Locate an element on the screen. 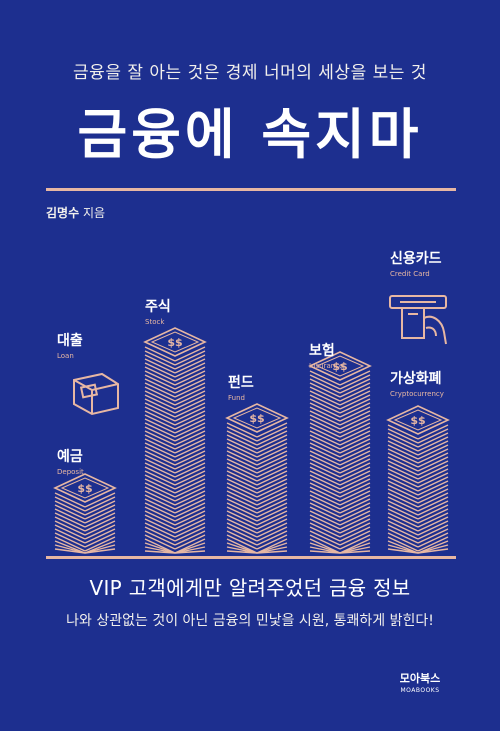 The image size is (500, 731). author-role: 지음 is located at coordinates (94, 213).